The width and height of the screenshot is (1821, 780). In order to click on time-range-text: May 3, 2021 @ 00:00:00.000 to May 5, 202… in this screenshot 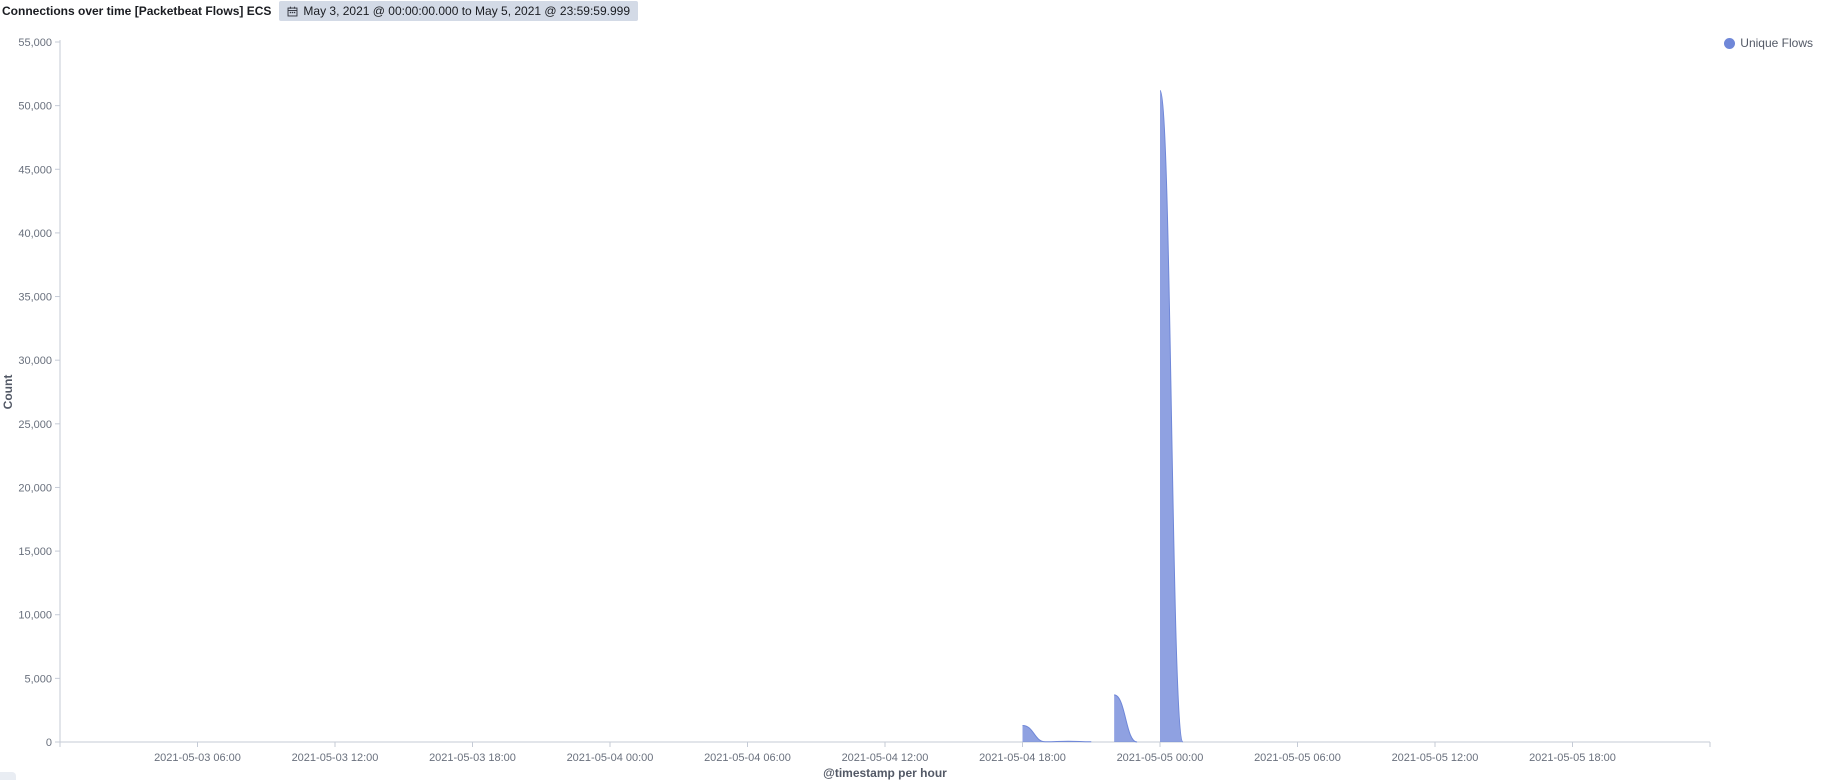, I will do `click(466, 11)`.